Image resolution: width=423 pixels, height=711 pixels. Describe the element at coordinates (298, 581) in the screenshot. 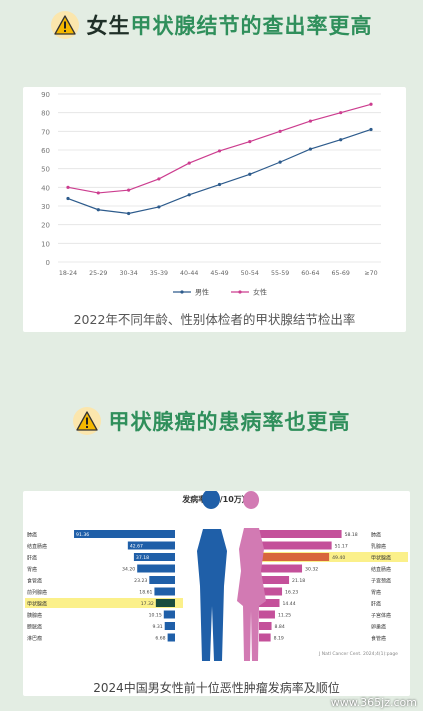

I see `female-value-label: 21.18` at that location.